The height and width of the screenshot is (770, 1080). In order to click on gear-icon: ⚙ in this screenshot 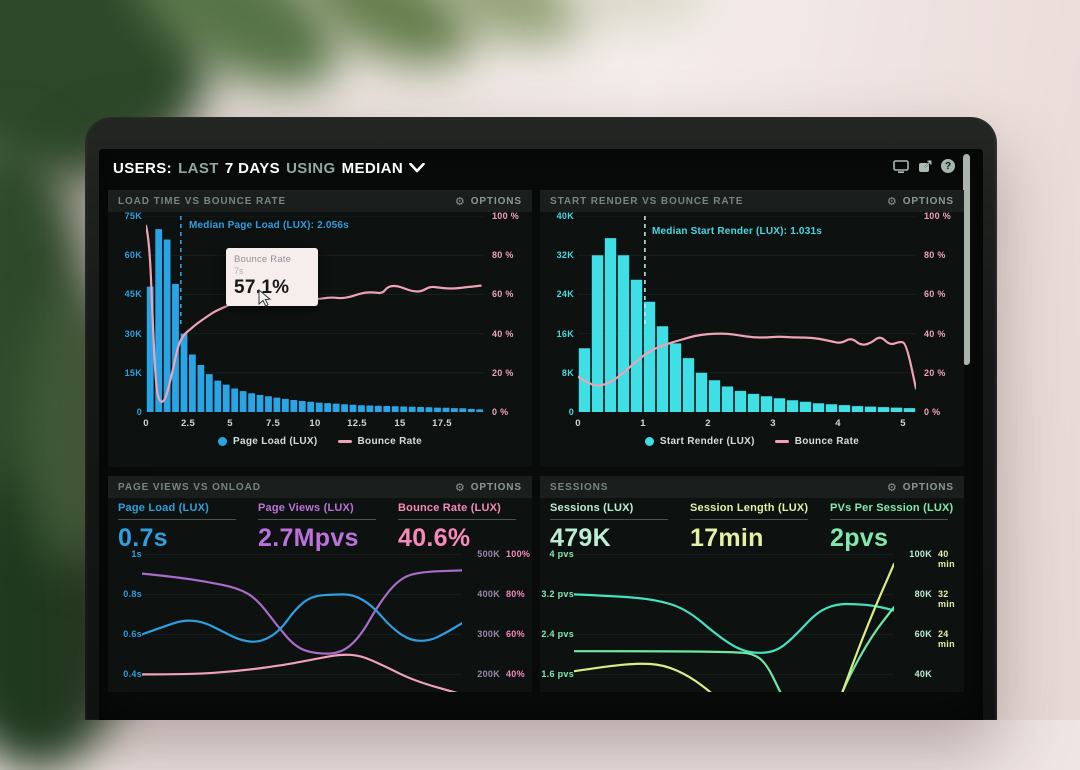, I will do `click(460, 487)`.